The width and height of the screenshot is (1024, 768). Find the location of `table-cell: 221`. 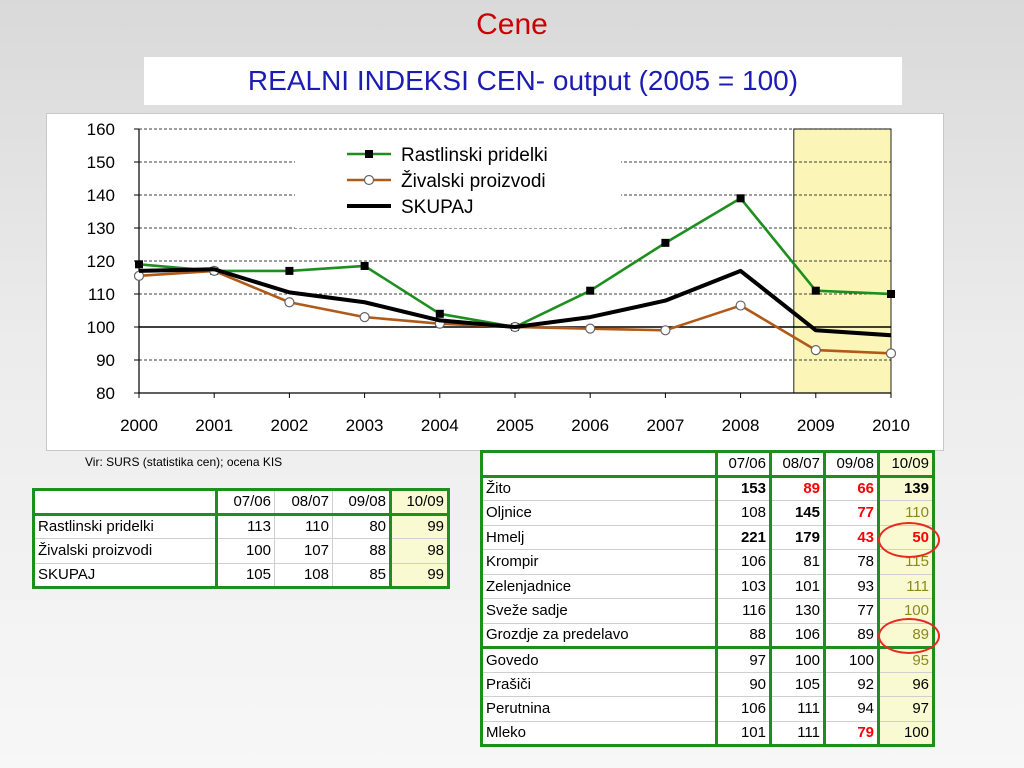

table-cell: 221 is located at coordinates (744, 537).